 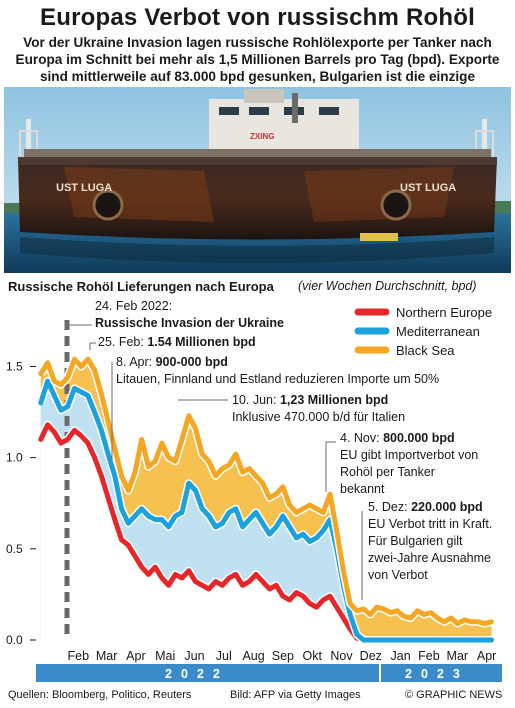 I want to click on x-month-label: Jul, so click(x=224, y=656).